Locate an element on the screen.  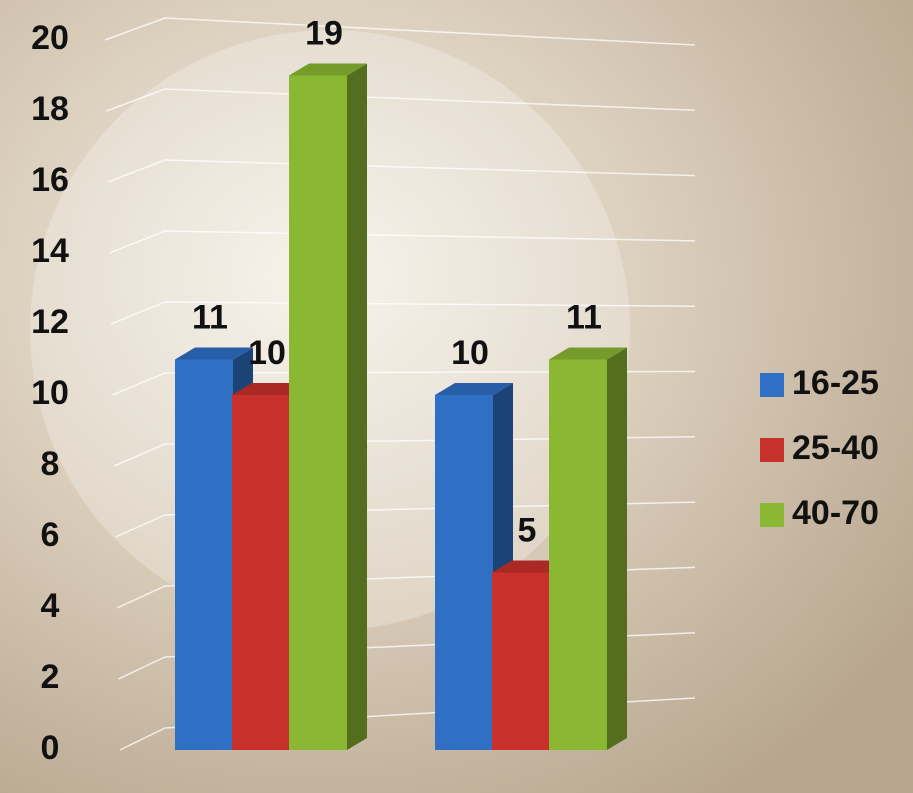
y-tick-label: 8 is located at coordinates (50, 464).